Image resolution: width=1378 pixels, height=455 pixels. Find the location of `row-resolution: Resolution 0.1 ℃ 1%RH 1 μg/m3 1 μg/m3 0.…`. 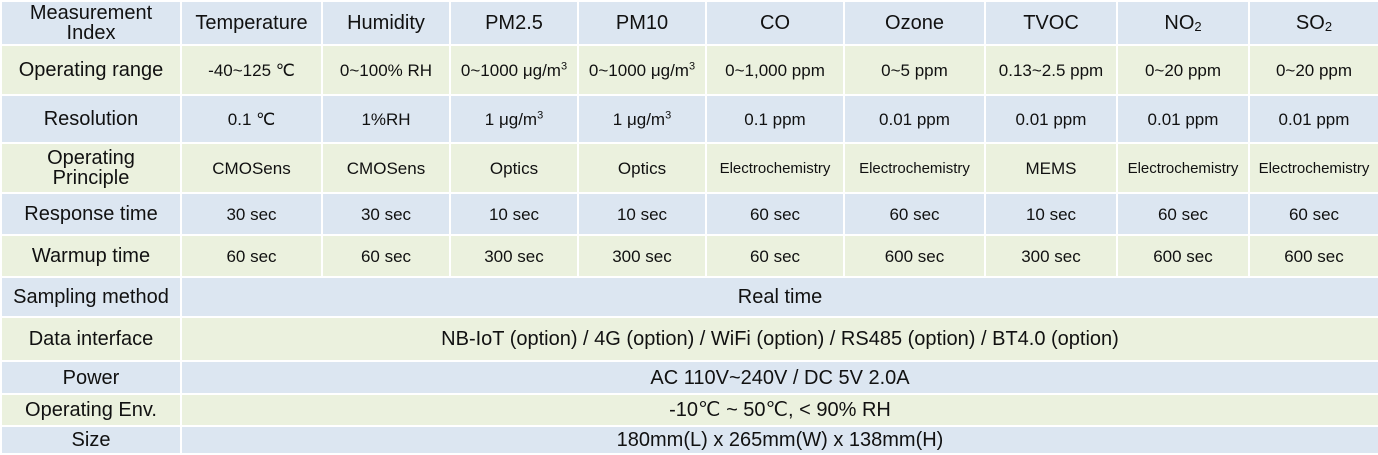

row-resolution: Resolution 0.1 ℃ 1%RH 1 μg/m3 1 μg/m3 0.… is located at coordinates (689, 119).